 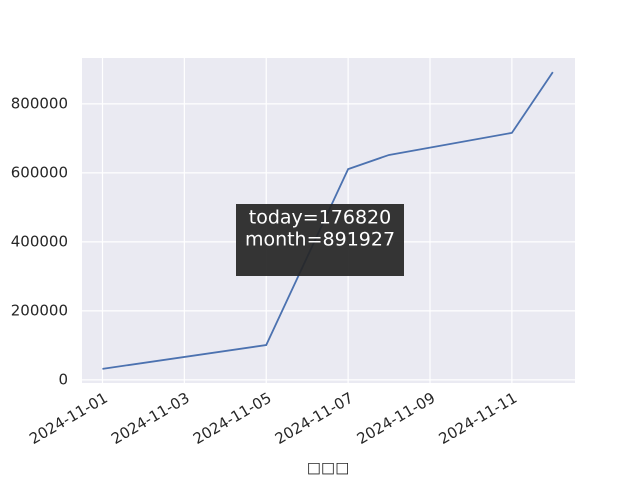 I want to click on y-tick-label: 600000, so click(x=39, y=172).